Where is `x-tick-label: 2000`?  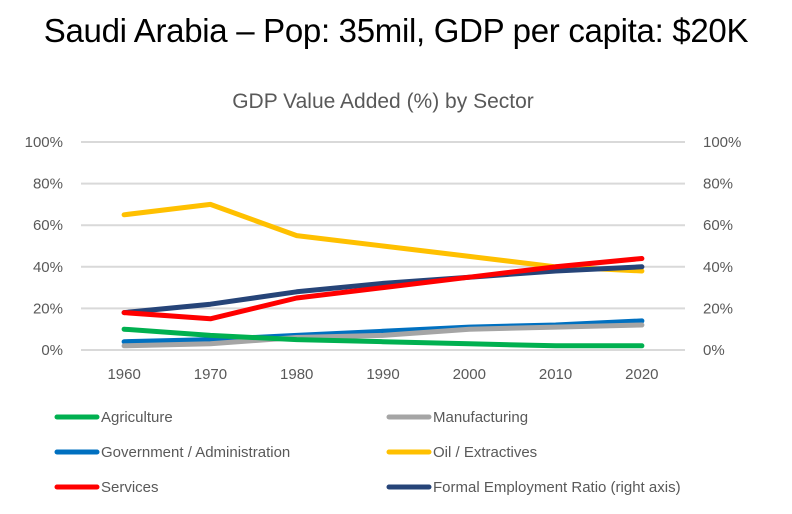
x-tick-label: 2000 is located at coordinates (469, 374).